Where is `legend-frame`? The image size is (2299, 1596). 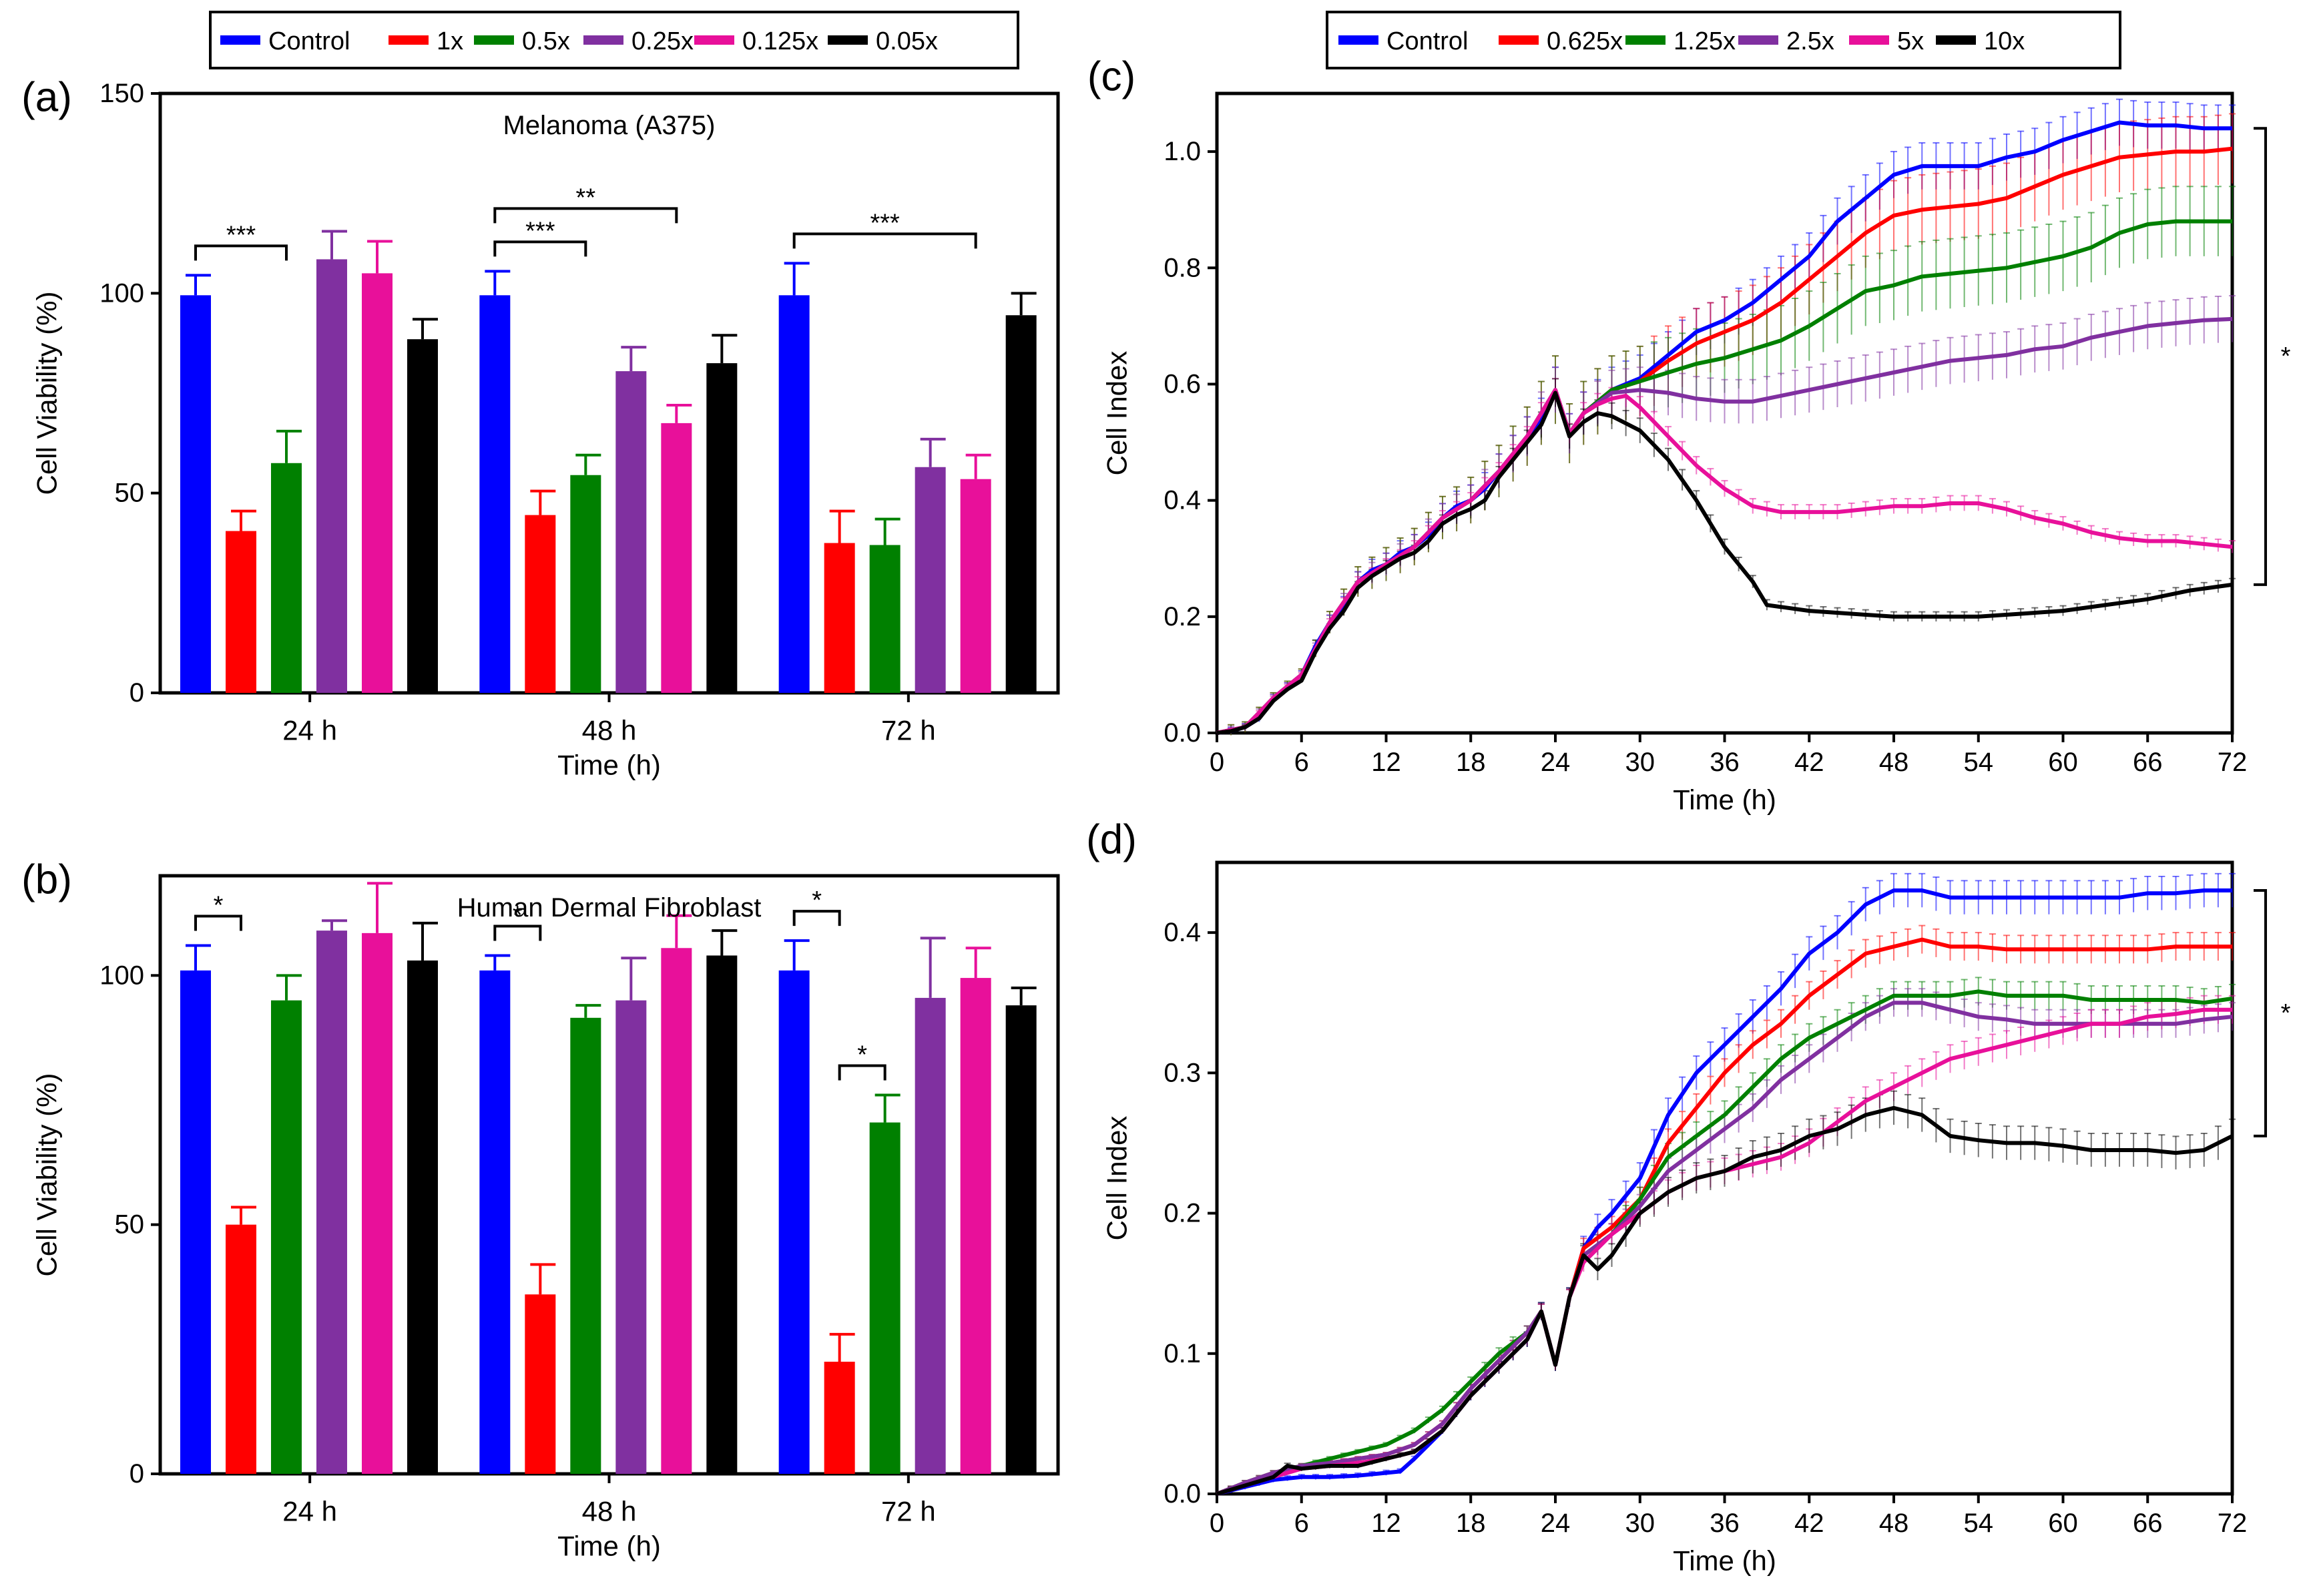 legend-frame is located at coordinates (1723, 40).